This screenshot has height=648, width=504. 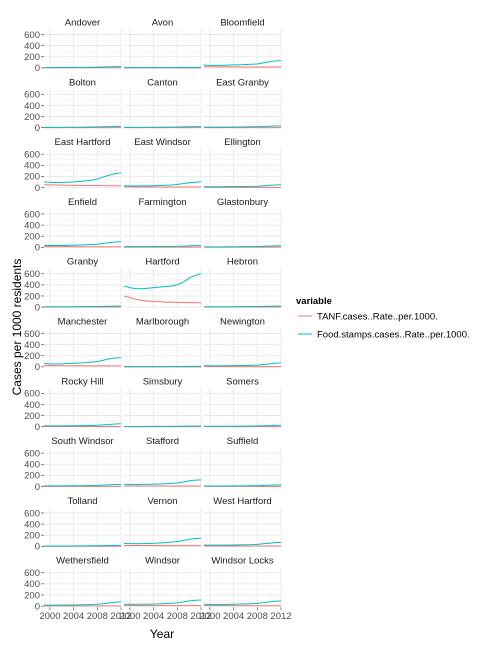 I want to click on facet-west-hartford: West Hartford, so click(x=243, y=522).